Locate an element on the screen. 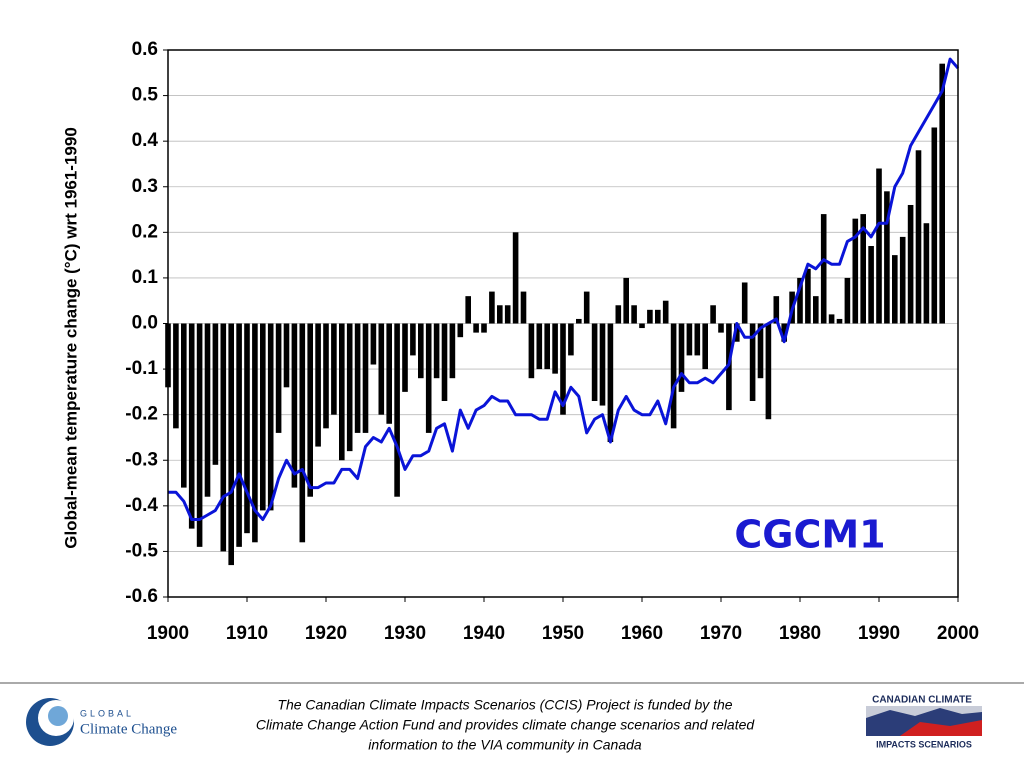  right-logo: CANADIAN CLIMATE IMPACTS SCENARIOS is located at coordinates (924, 722).